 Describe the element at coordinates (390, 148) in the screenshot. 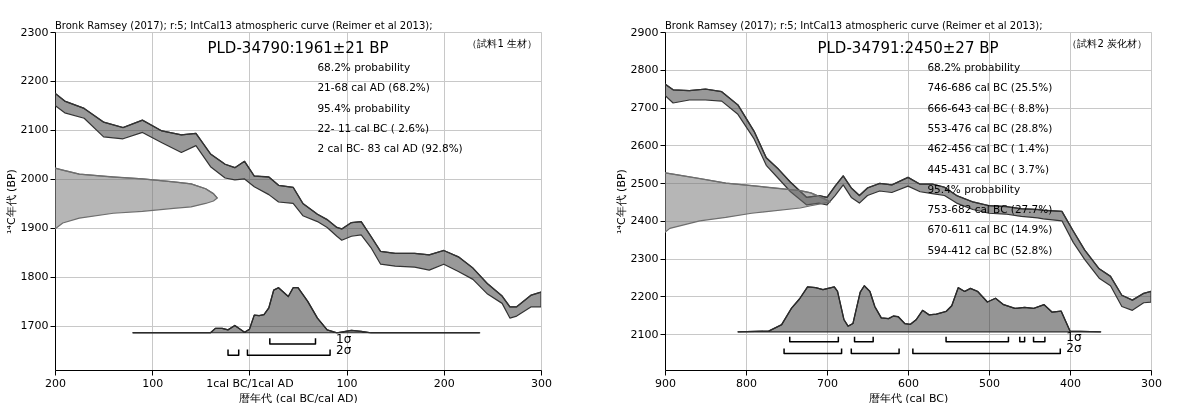

I see `annotation: 2 cal BC- 83 cal AD (92.8%)` at that location.